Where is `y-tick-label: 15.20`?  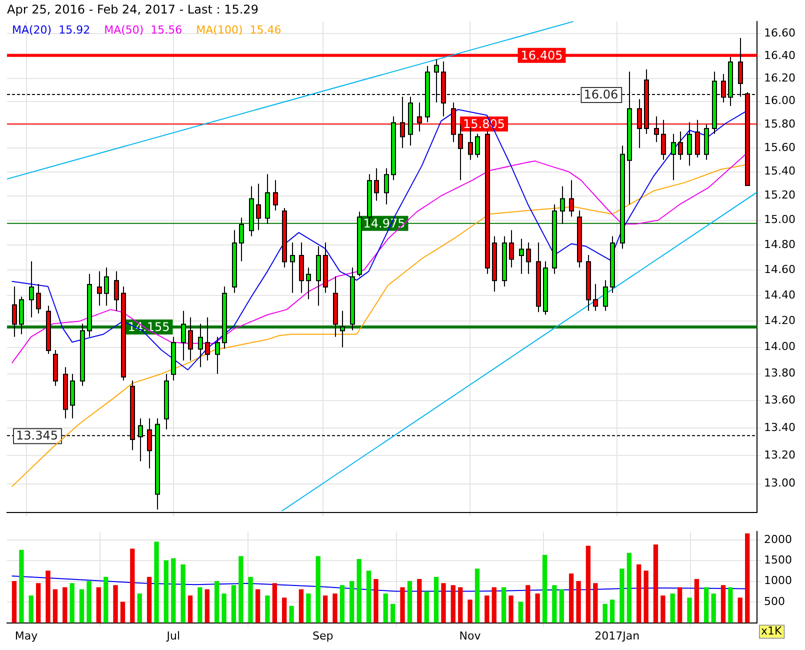 y-tick-label: 15.20 is located at coordinates (780, 195).